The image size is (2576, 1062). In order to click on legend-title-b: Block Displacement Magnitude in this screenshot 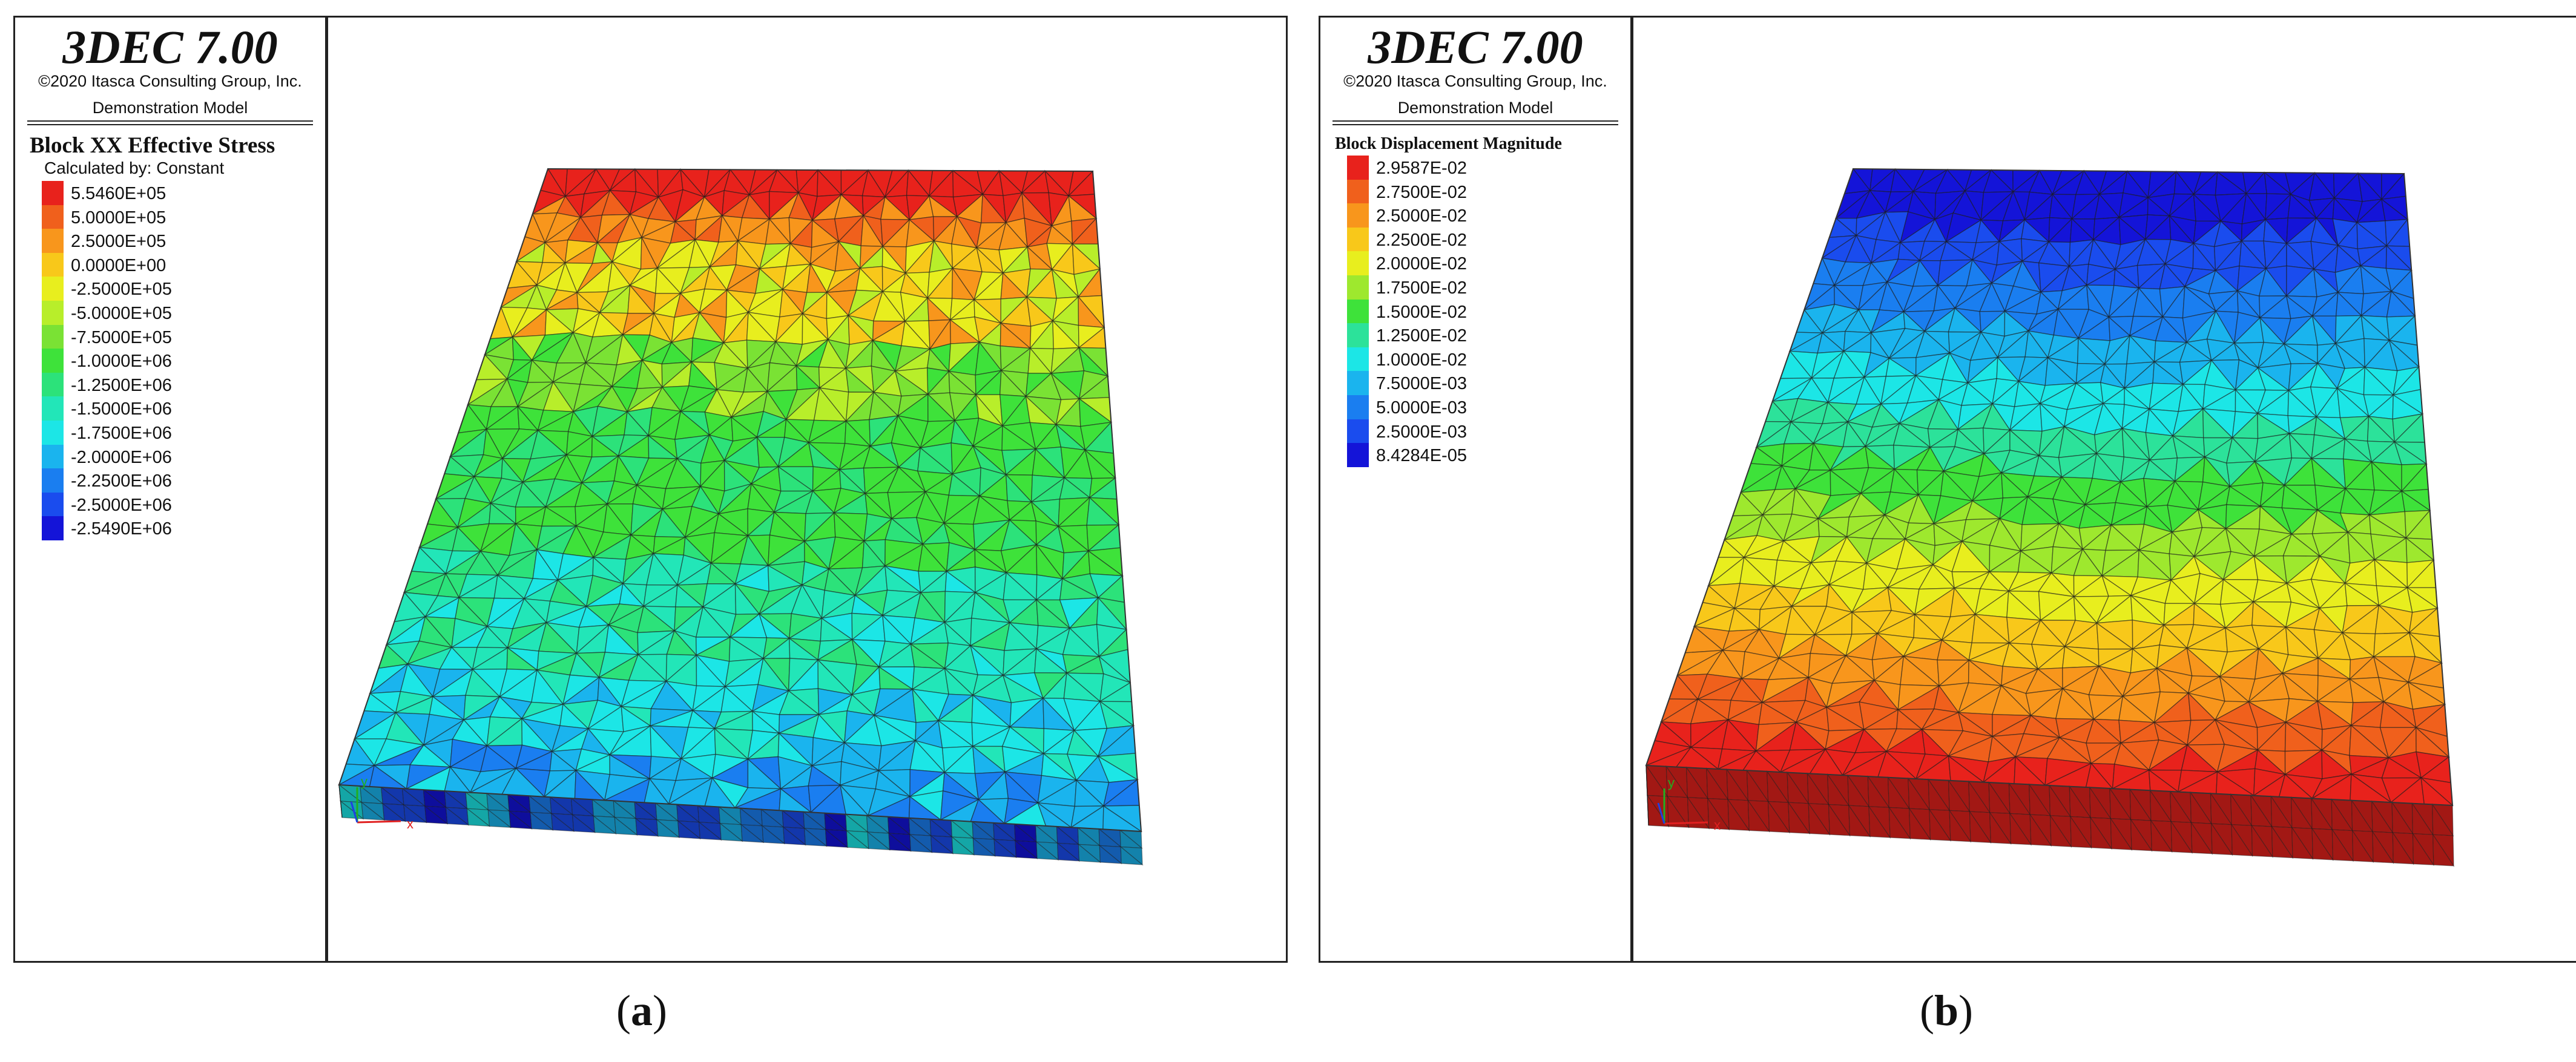, I will do `click(1448, 143)`.